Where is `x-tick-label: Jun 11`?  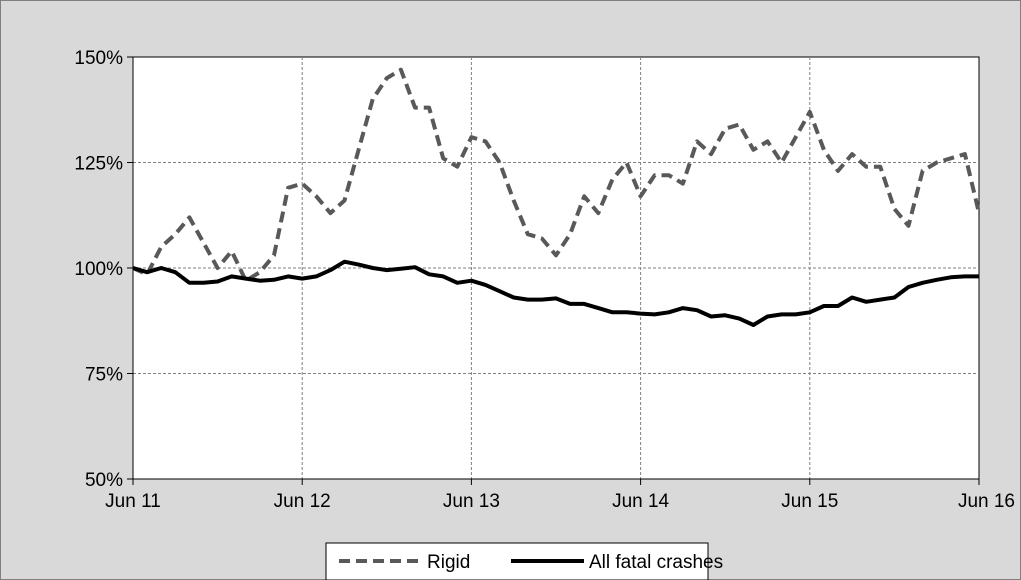 x-tick-label: Jun 11 is located at coordinates (133, 501).